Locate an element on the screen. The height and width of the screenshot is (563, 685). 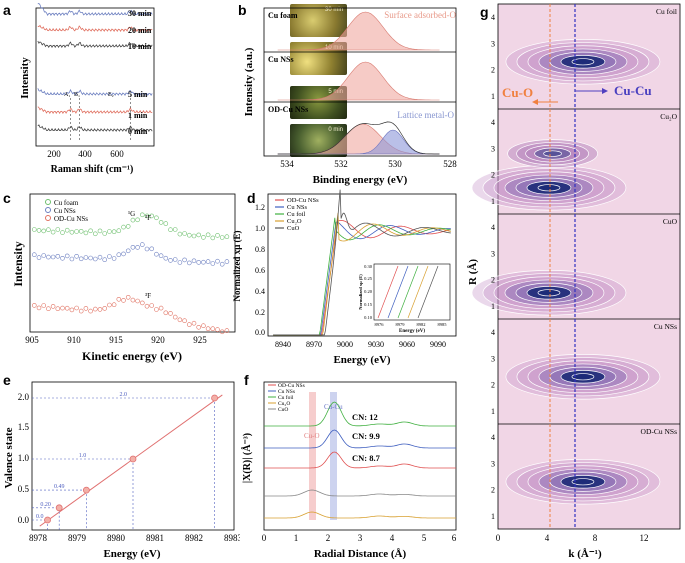
panel-f-tick: 6 is located at coordinates (454, 538).